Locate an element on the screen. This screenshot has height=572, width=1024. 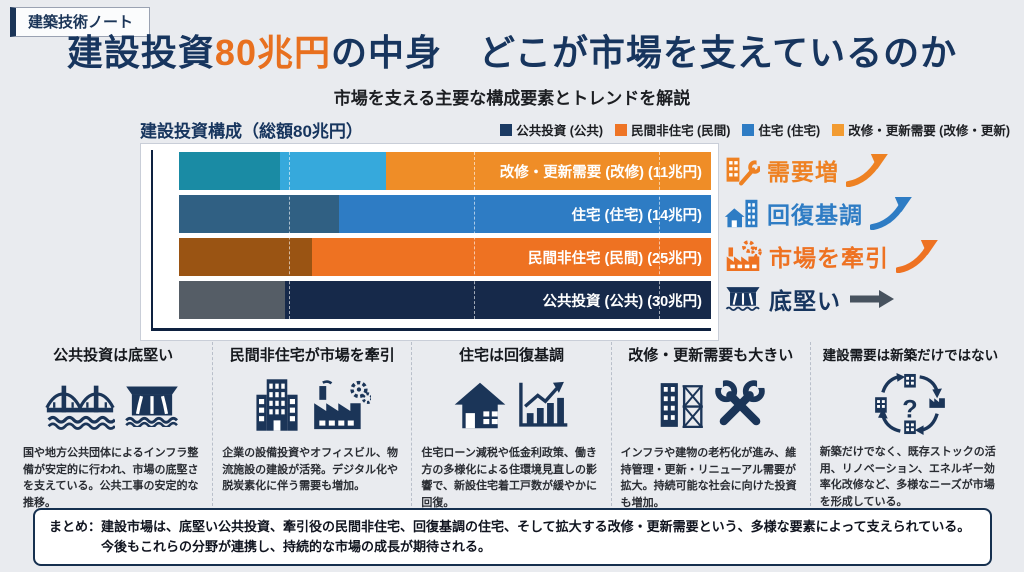
bar-segment: 改修・更新需要 (改修) (11兆円) is located at coordinates (548, 171).